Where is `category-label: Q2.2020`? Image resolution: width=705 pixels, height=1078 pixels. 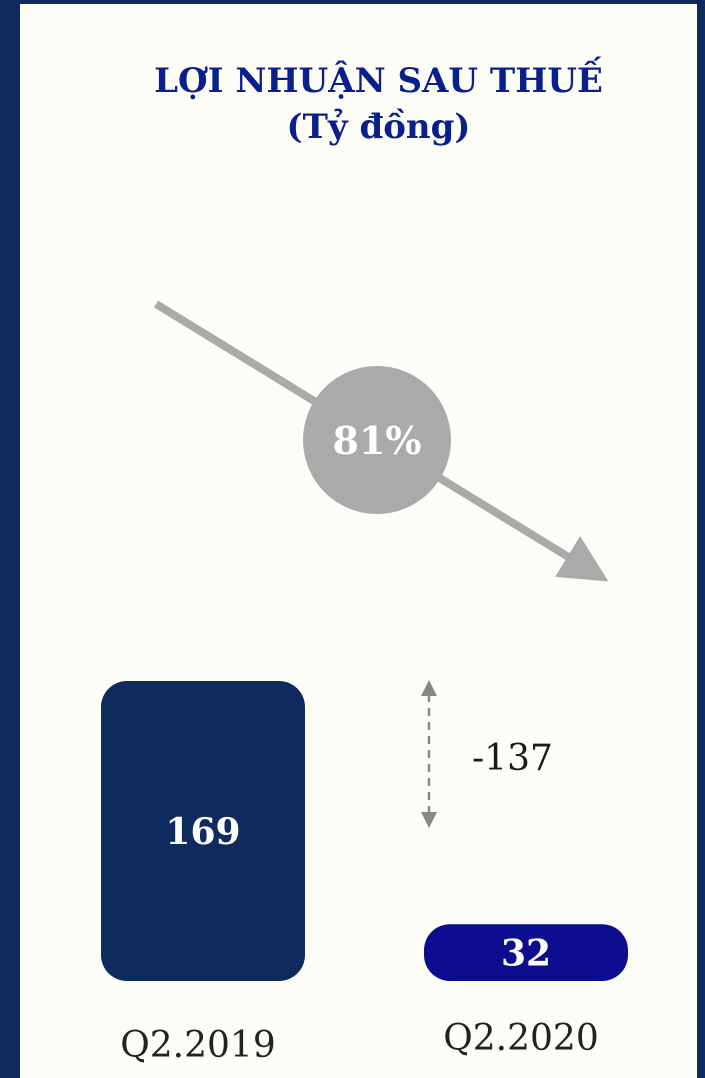 category-label: Q2.2020 is located at coordinates (520, 1038).